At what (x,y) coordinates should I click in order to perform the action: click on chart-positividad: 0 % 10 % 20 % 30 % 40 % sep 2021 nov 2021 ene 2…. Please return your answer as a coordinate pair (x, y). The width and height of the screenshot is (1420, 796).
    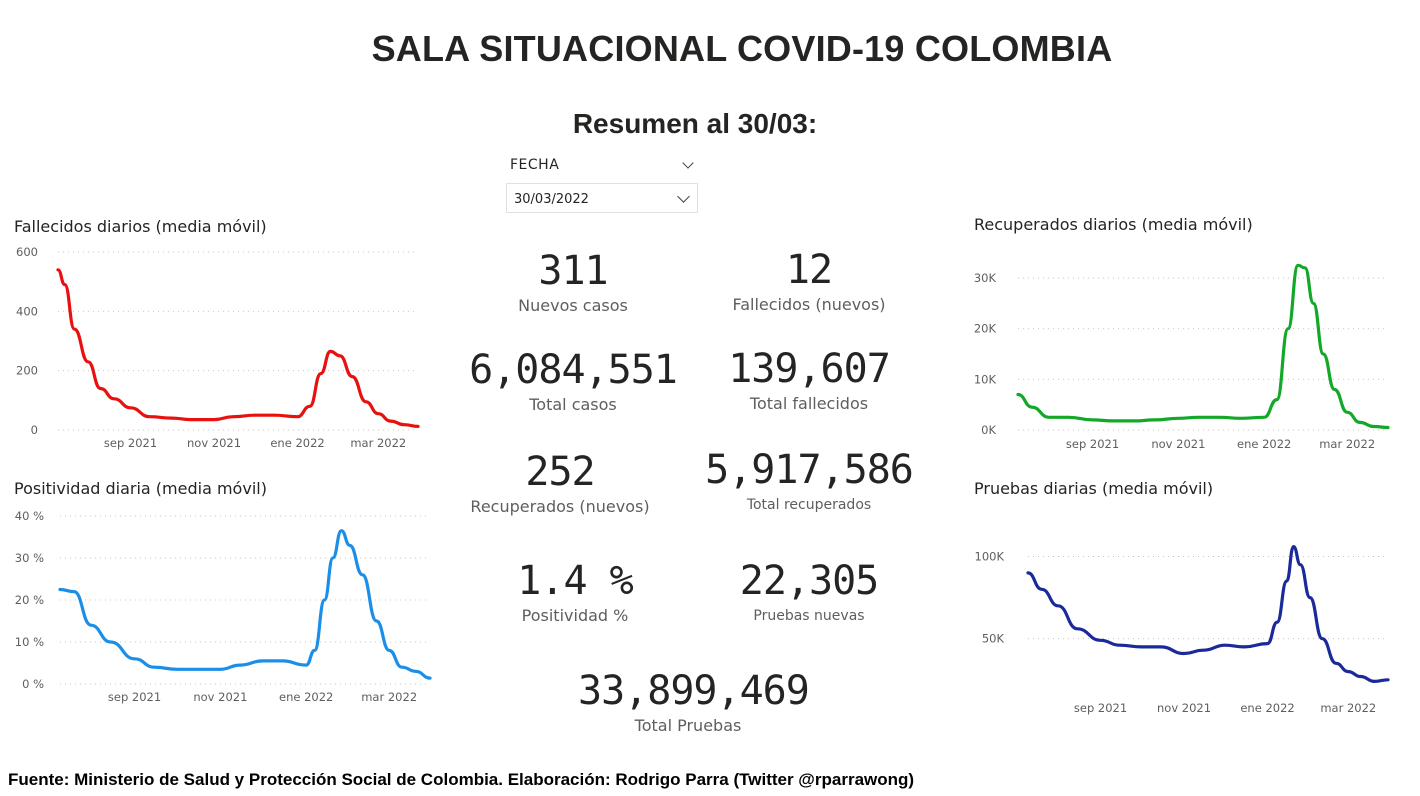
    Looking at the image, I should click on (220, 602).